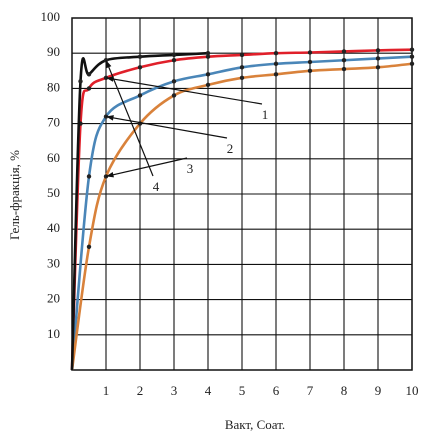 This screenshot has width=431, height=447. What do you see at coordinates (310, 390) in the screenshot?
I see `x-tick-label: 7` at bounding box center [310, 390].